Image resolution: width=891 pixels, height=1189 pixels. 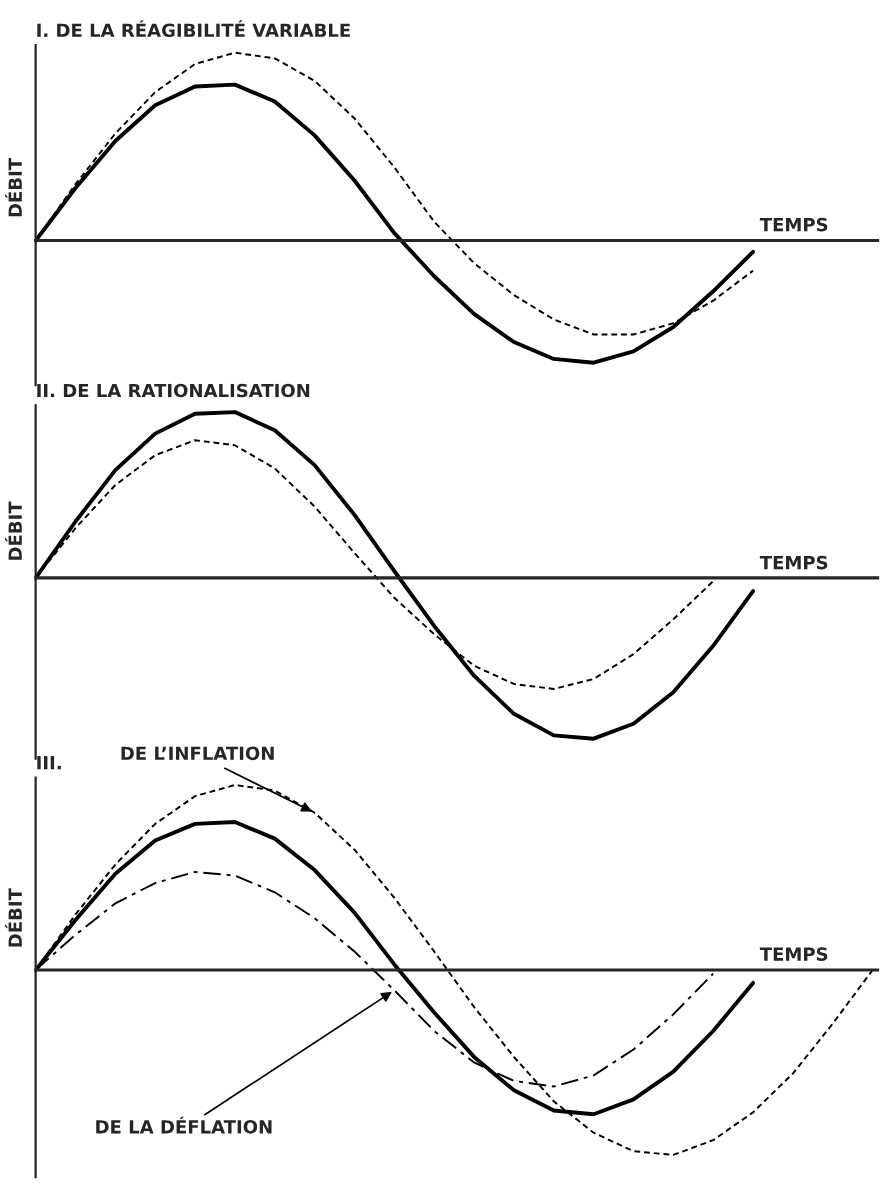 I want to click on chart-title: II. DE LA RATIONALISATION, so click(x=173, y=390).